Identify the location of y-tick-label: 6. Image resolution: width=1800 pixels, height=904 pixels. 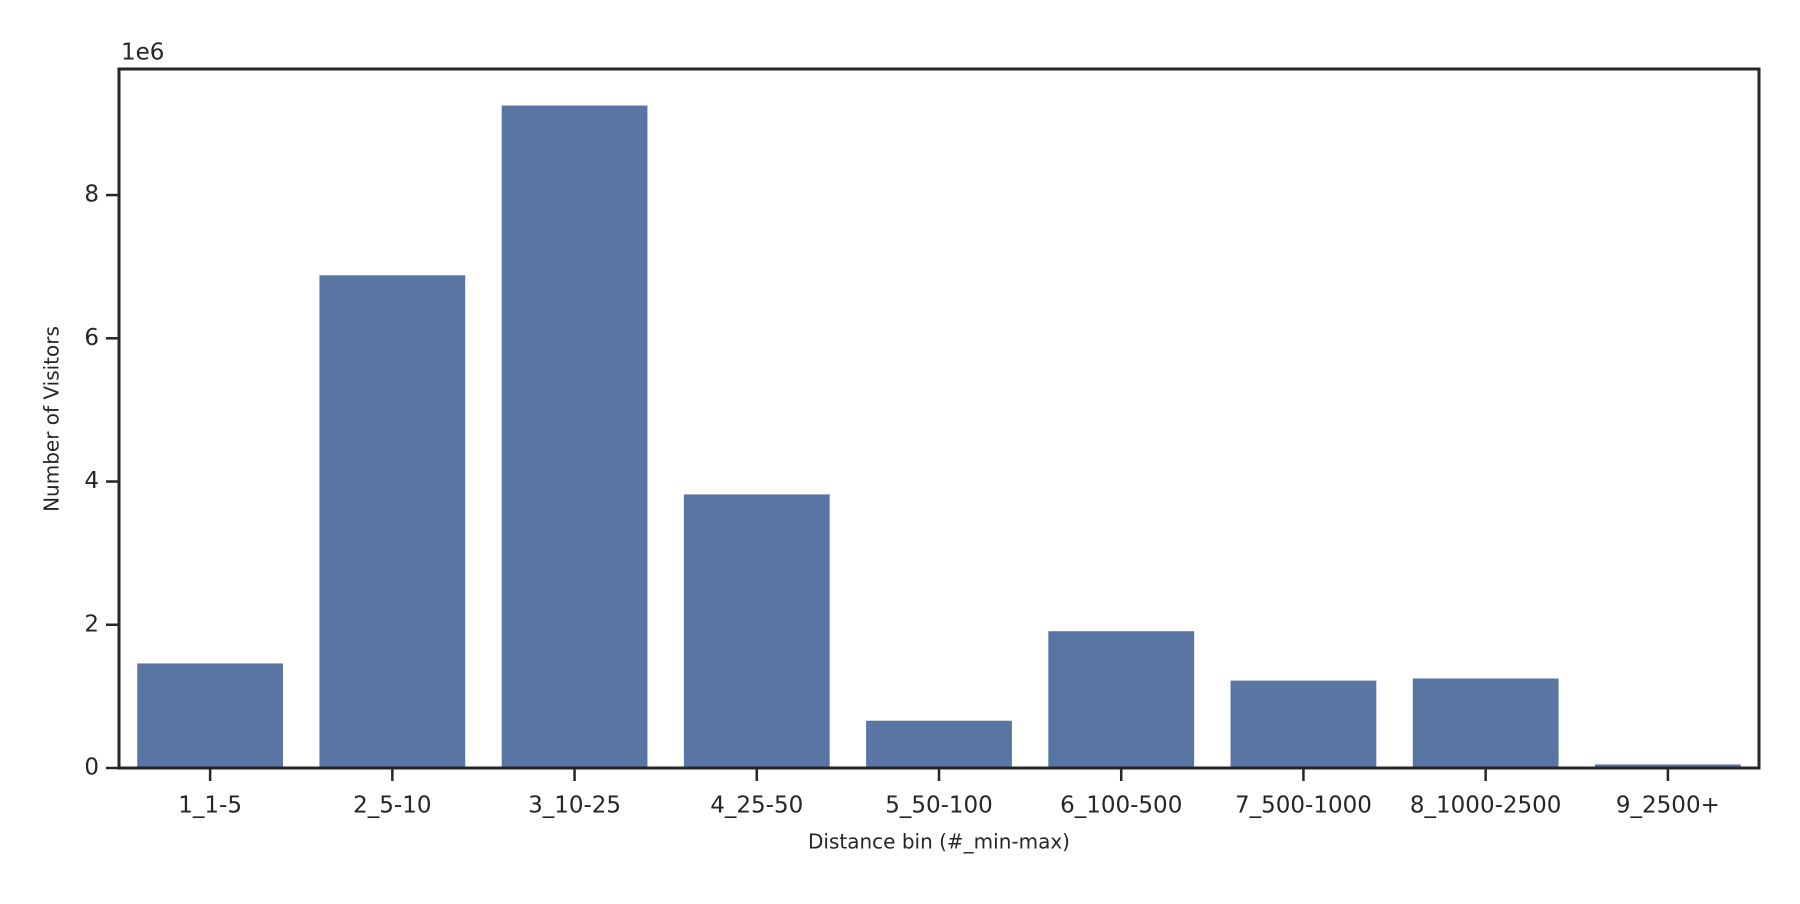
(91, 338).